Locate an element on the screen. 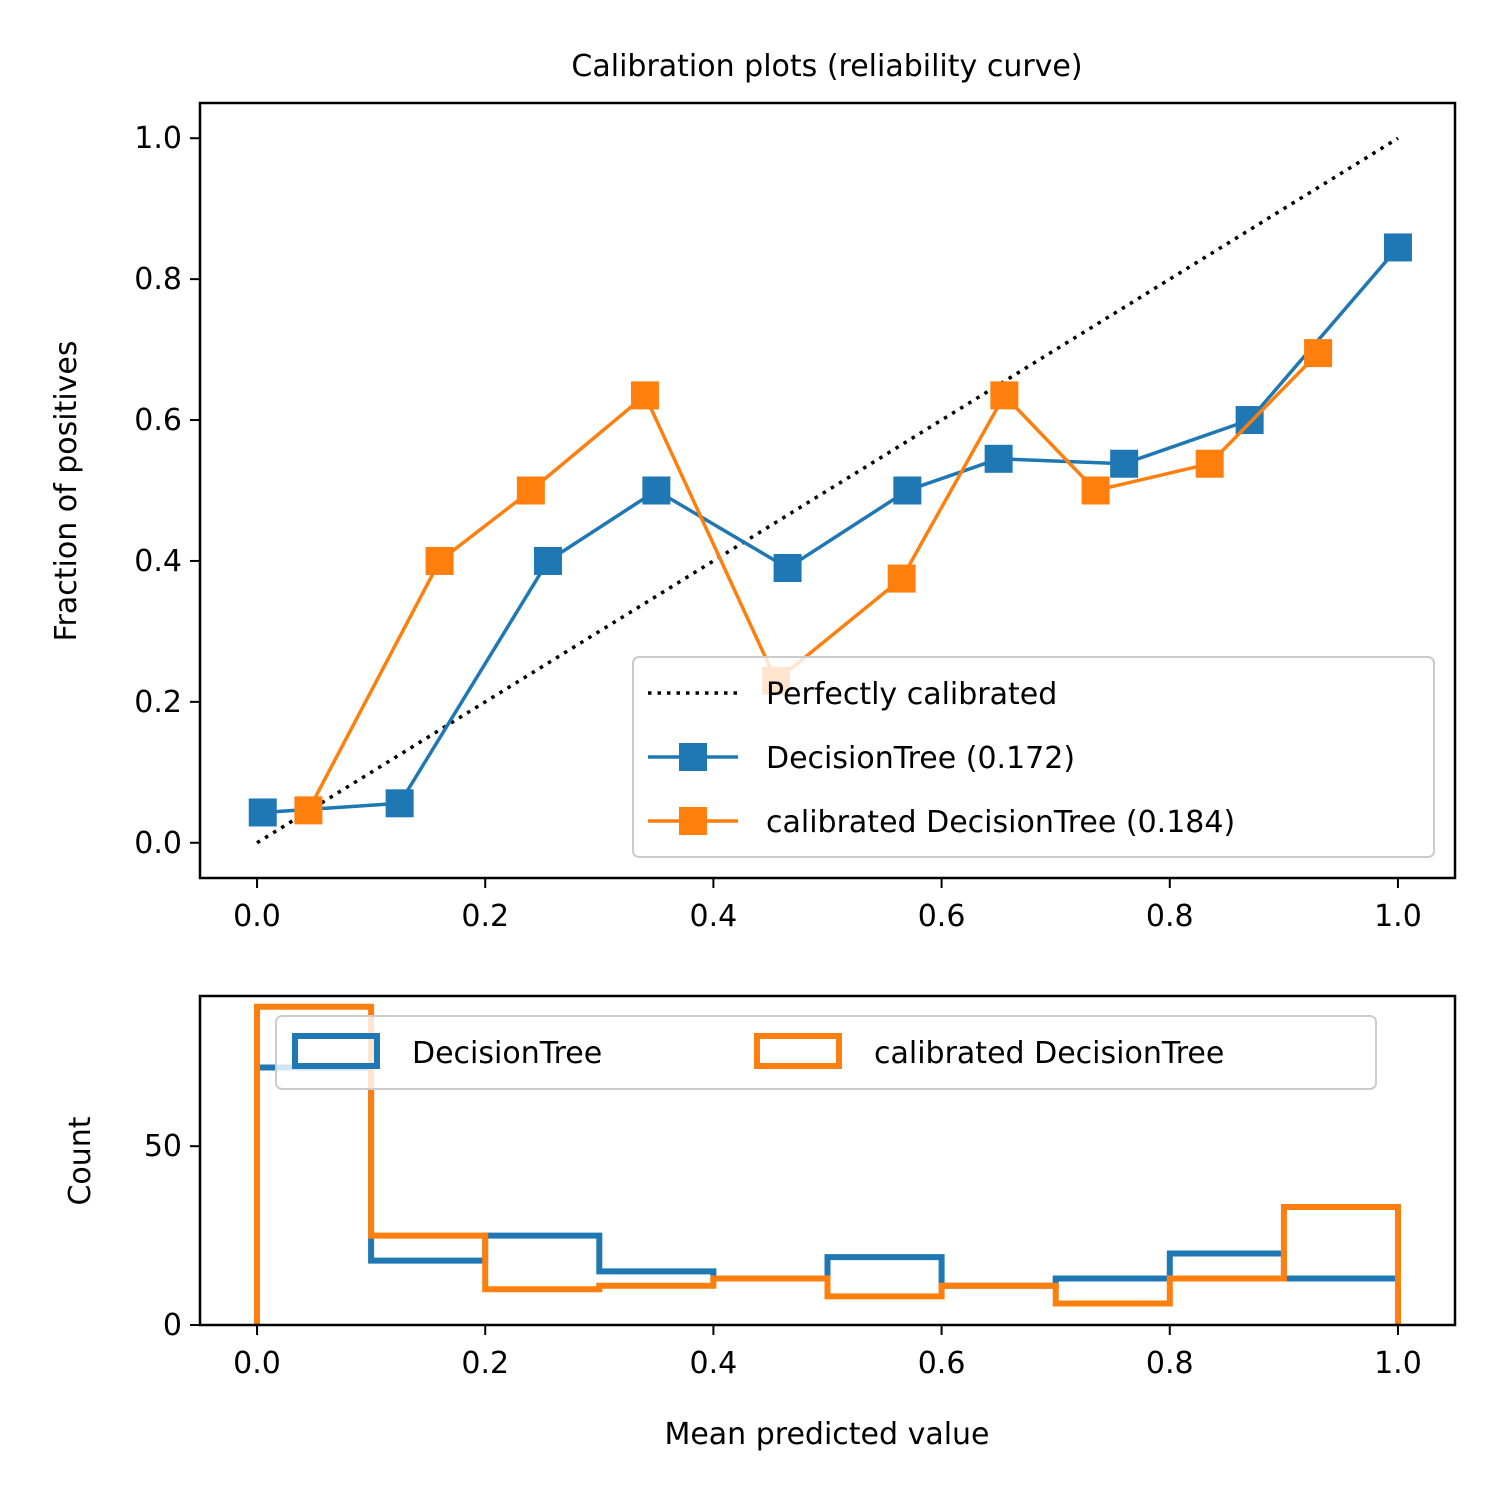 The image size is (1500, 1500). calibration-y-axis-label: Fraction of positives is located at coordinates (66, 490).